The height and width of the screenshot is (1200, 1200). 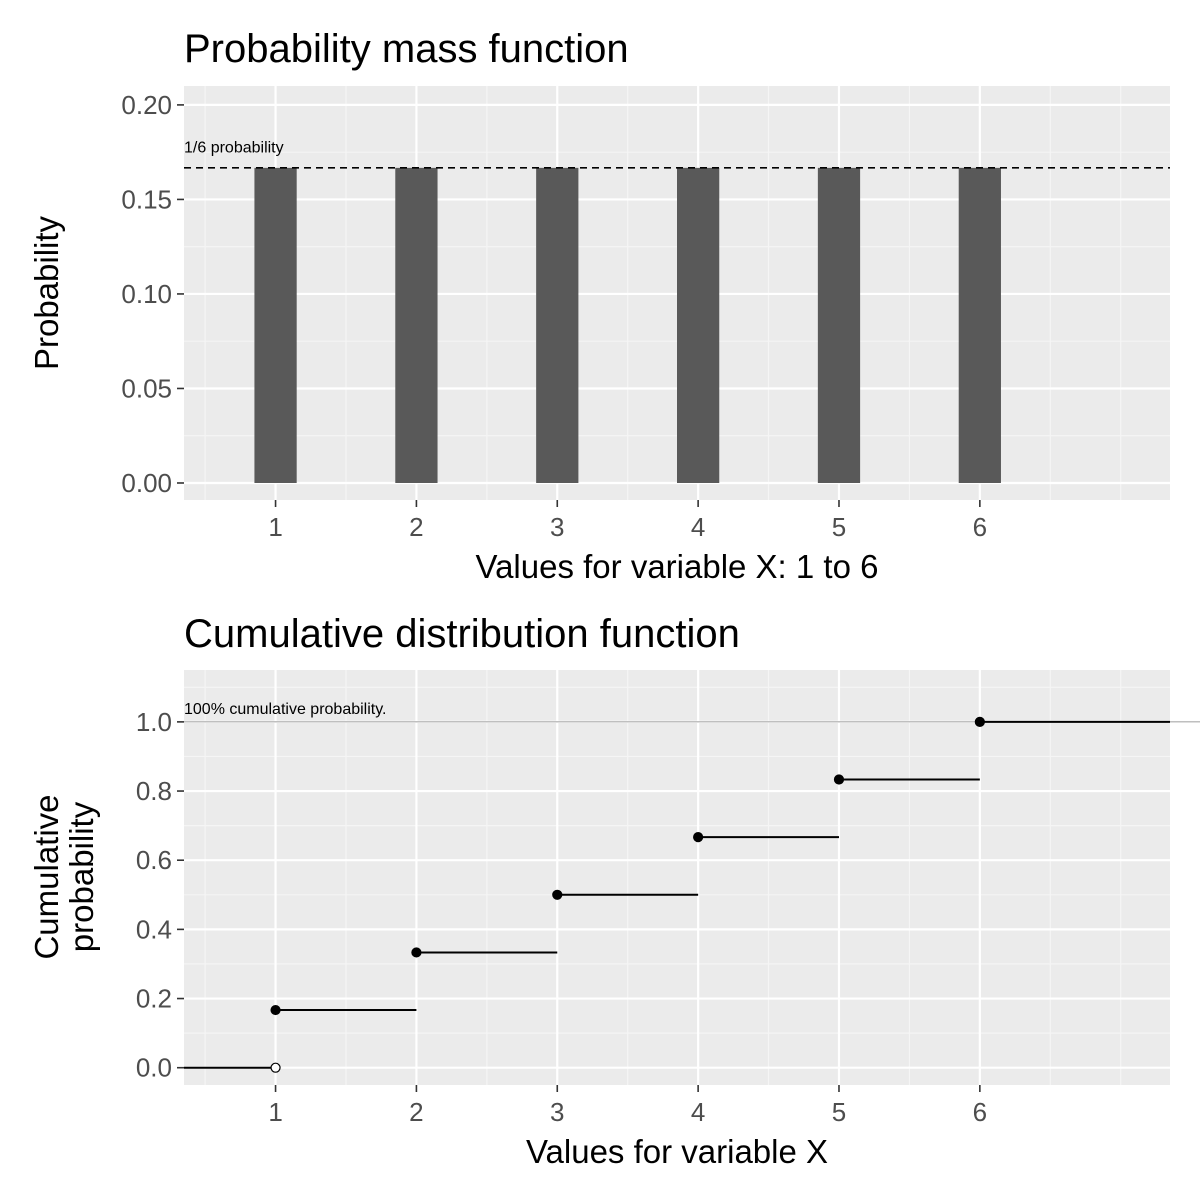 I want to click on pmf-y-tick-label-0: 0.00, so click(x=146, y=483).